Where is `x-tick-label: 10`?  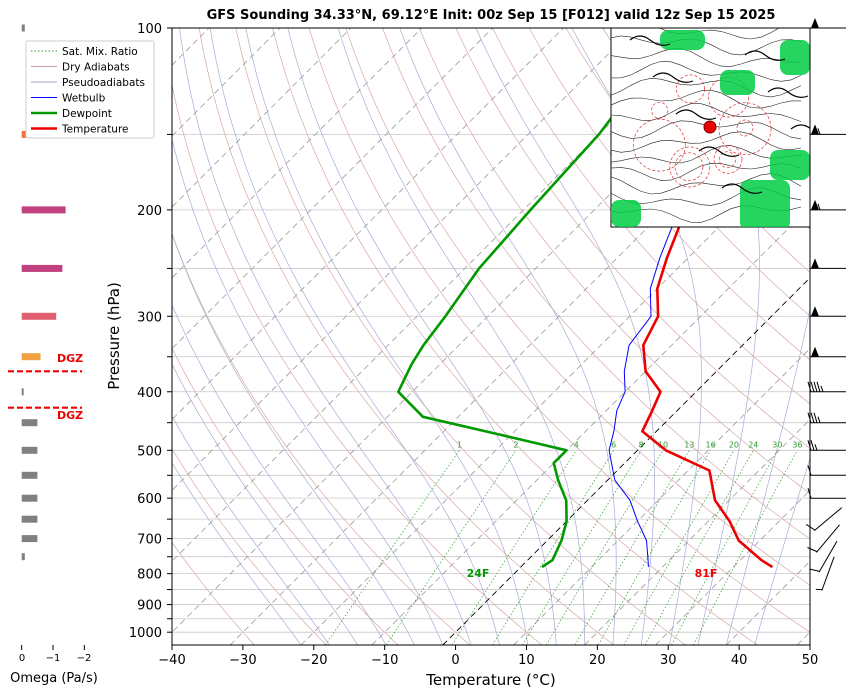
x-tick-label: 10 is located at coordinates (526, 660).